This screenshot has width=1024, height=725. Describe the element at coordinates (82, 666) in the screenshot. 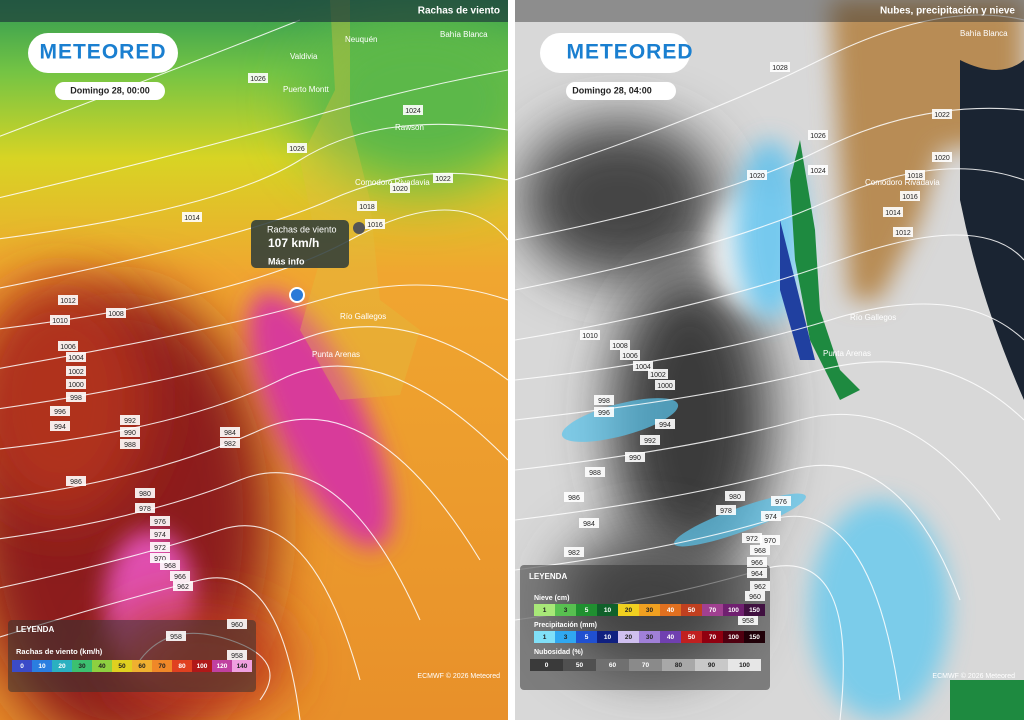

I see `legend-value: 30` at that location.